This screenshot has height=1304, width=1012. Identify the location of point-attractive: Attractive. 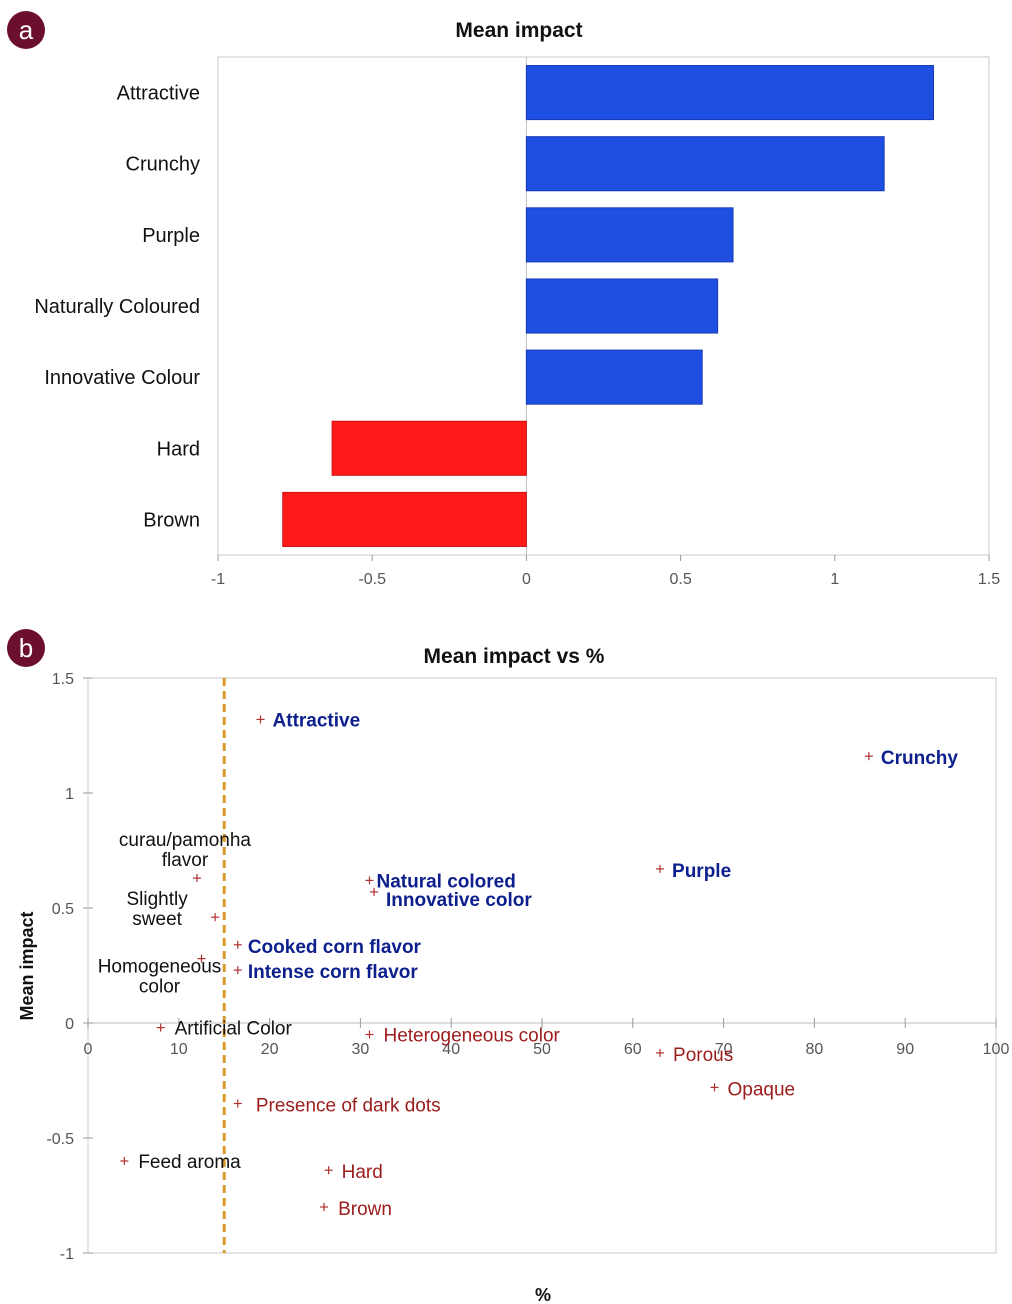
(308, 720).